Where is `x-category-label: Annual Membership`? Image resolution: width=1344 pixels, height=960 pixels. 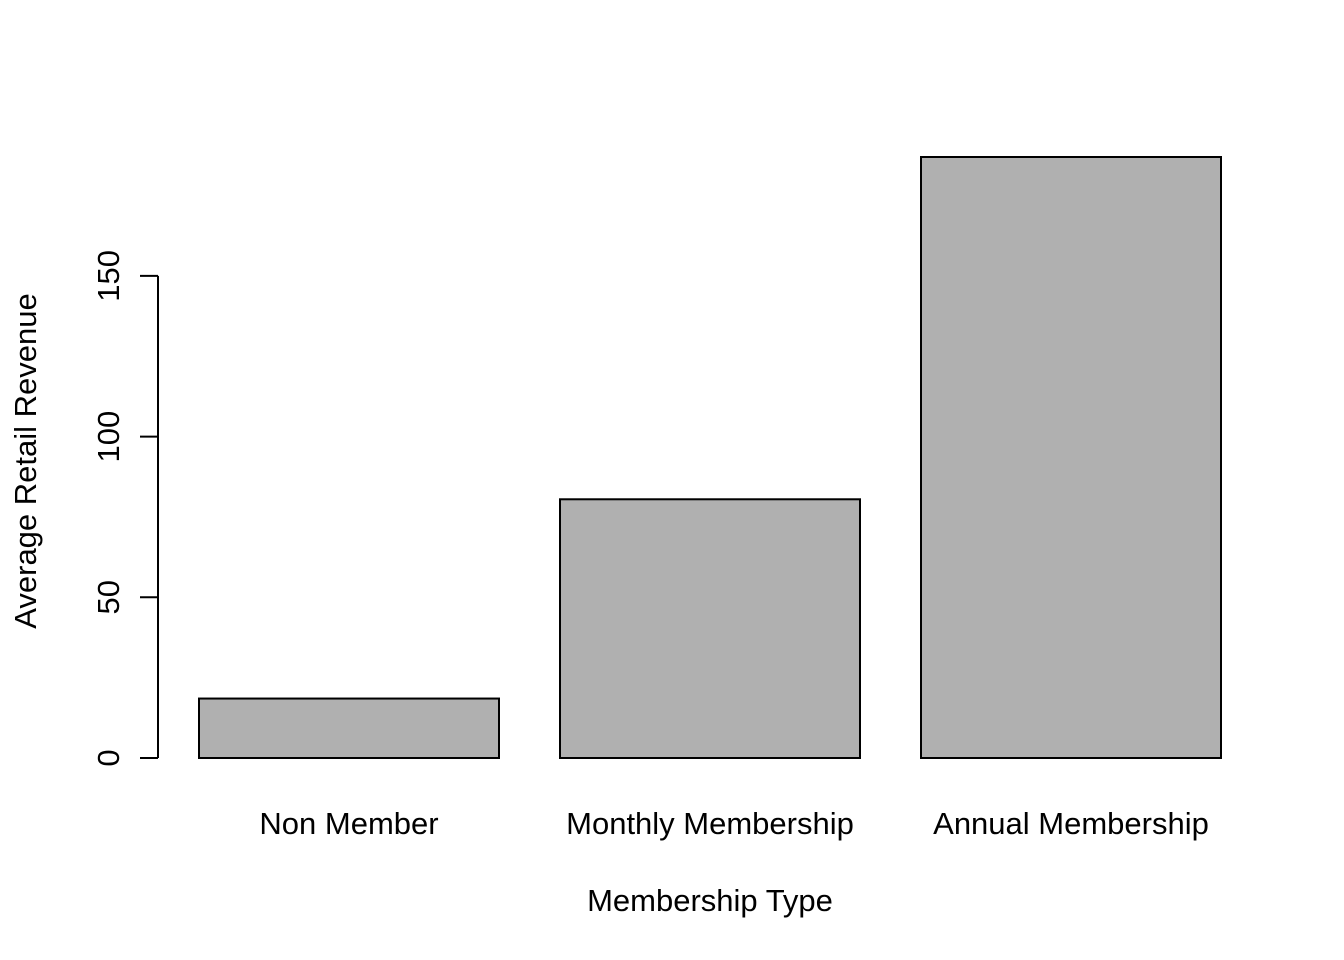 x-category-label: Annual Membership is located at coordinates (1071, 823).